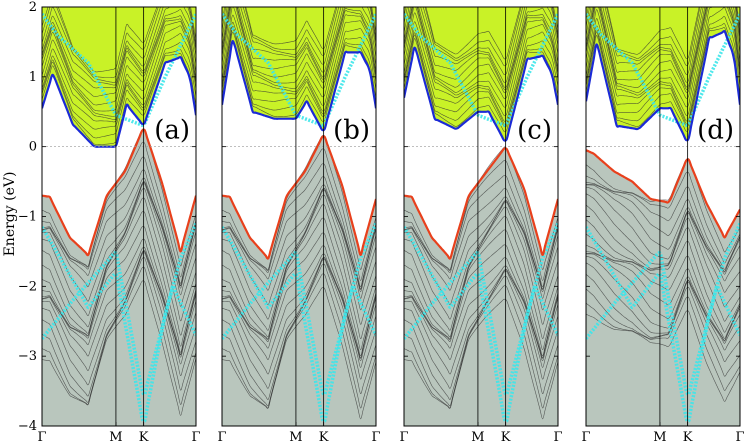 The height and width of the screenshot is (442, 747). What do you see at coordinates (27, 217) in the screenshot?
I see `y-tick-label: −1` at bounding box center [27, 217].